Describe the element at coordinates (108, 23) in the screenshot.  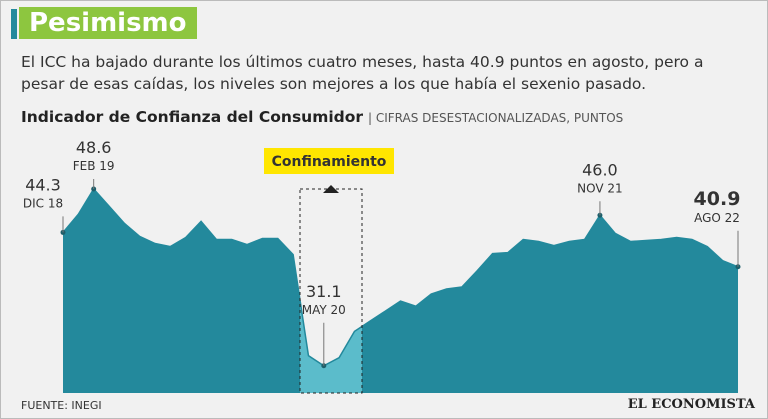
I see `header-title: Pesimismo` at that location.